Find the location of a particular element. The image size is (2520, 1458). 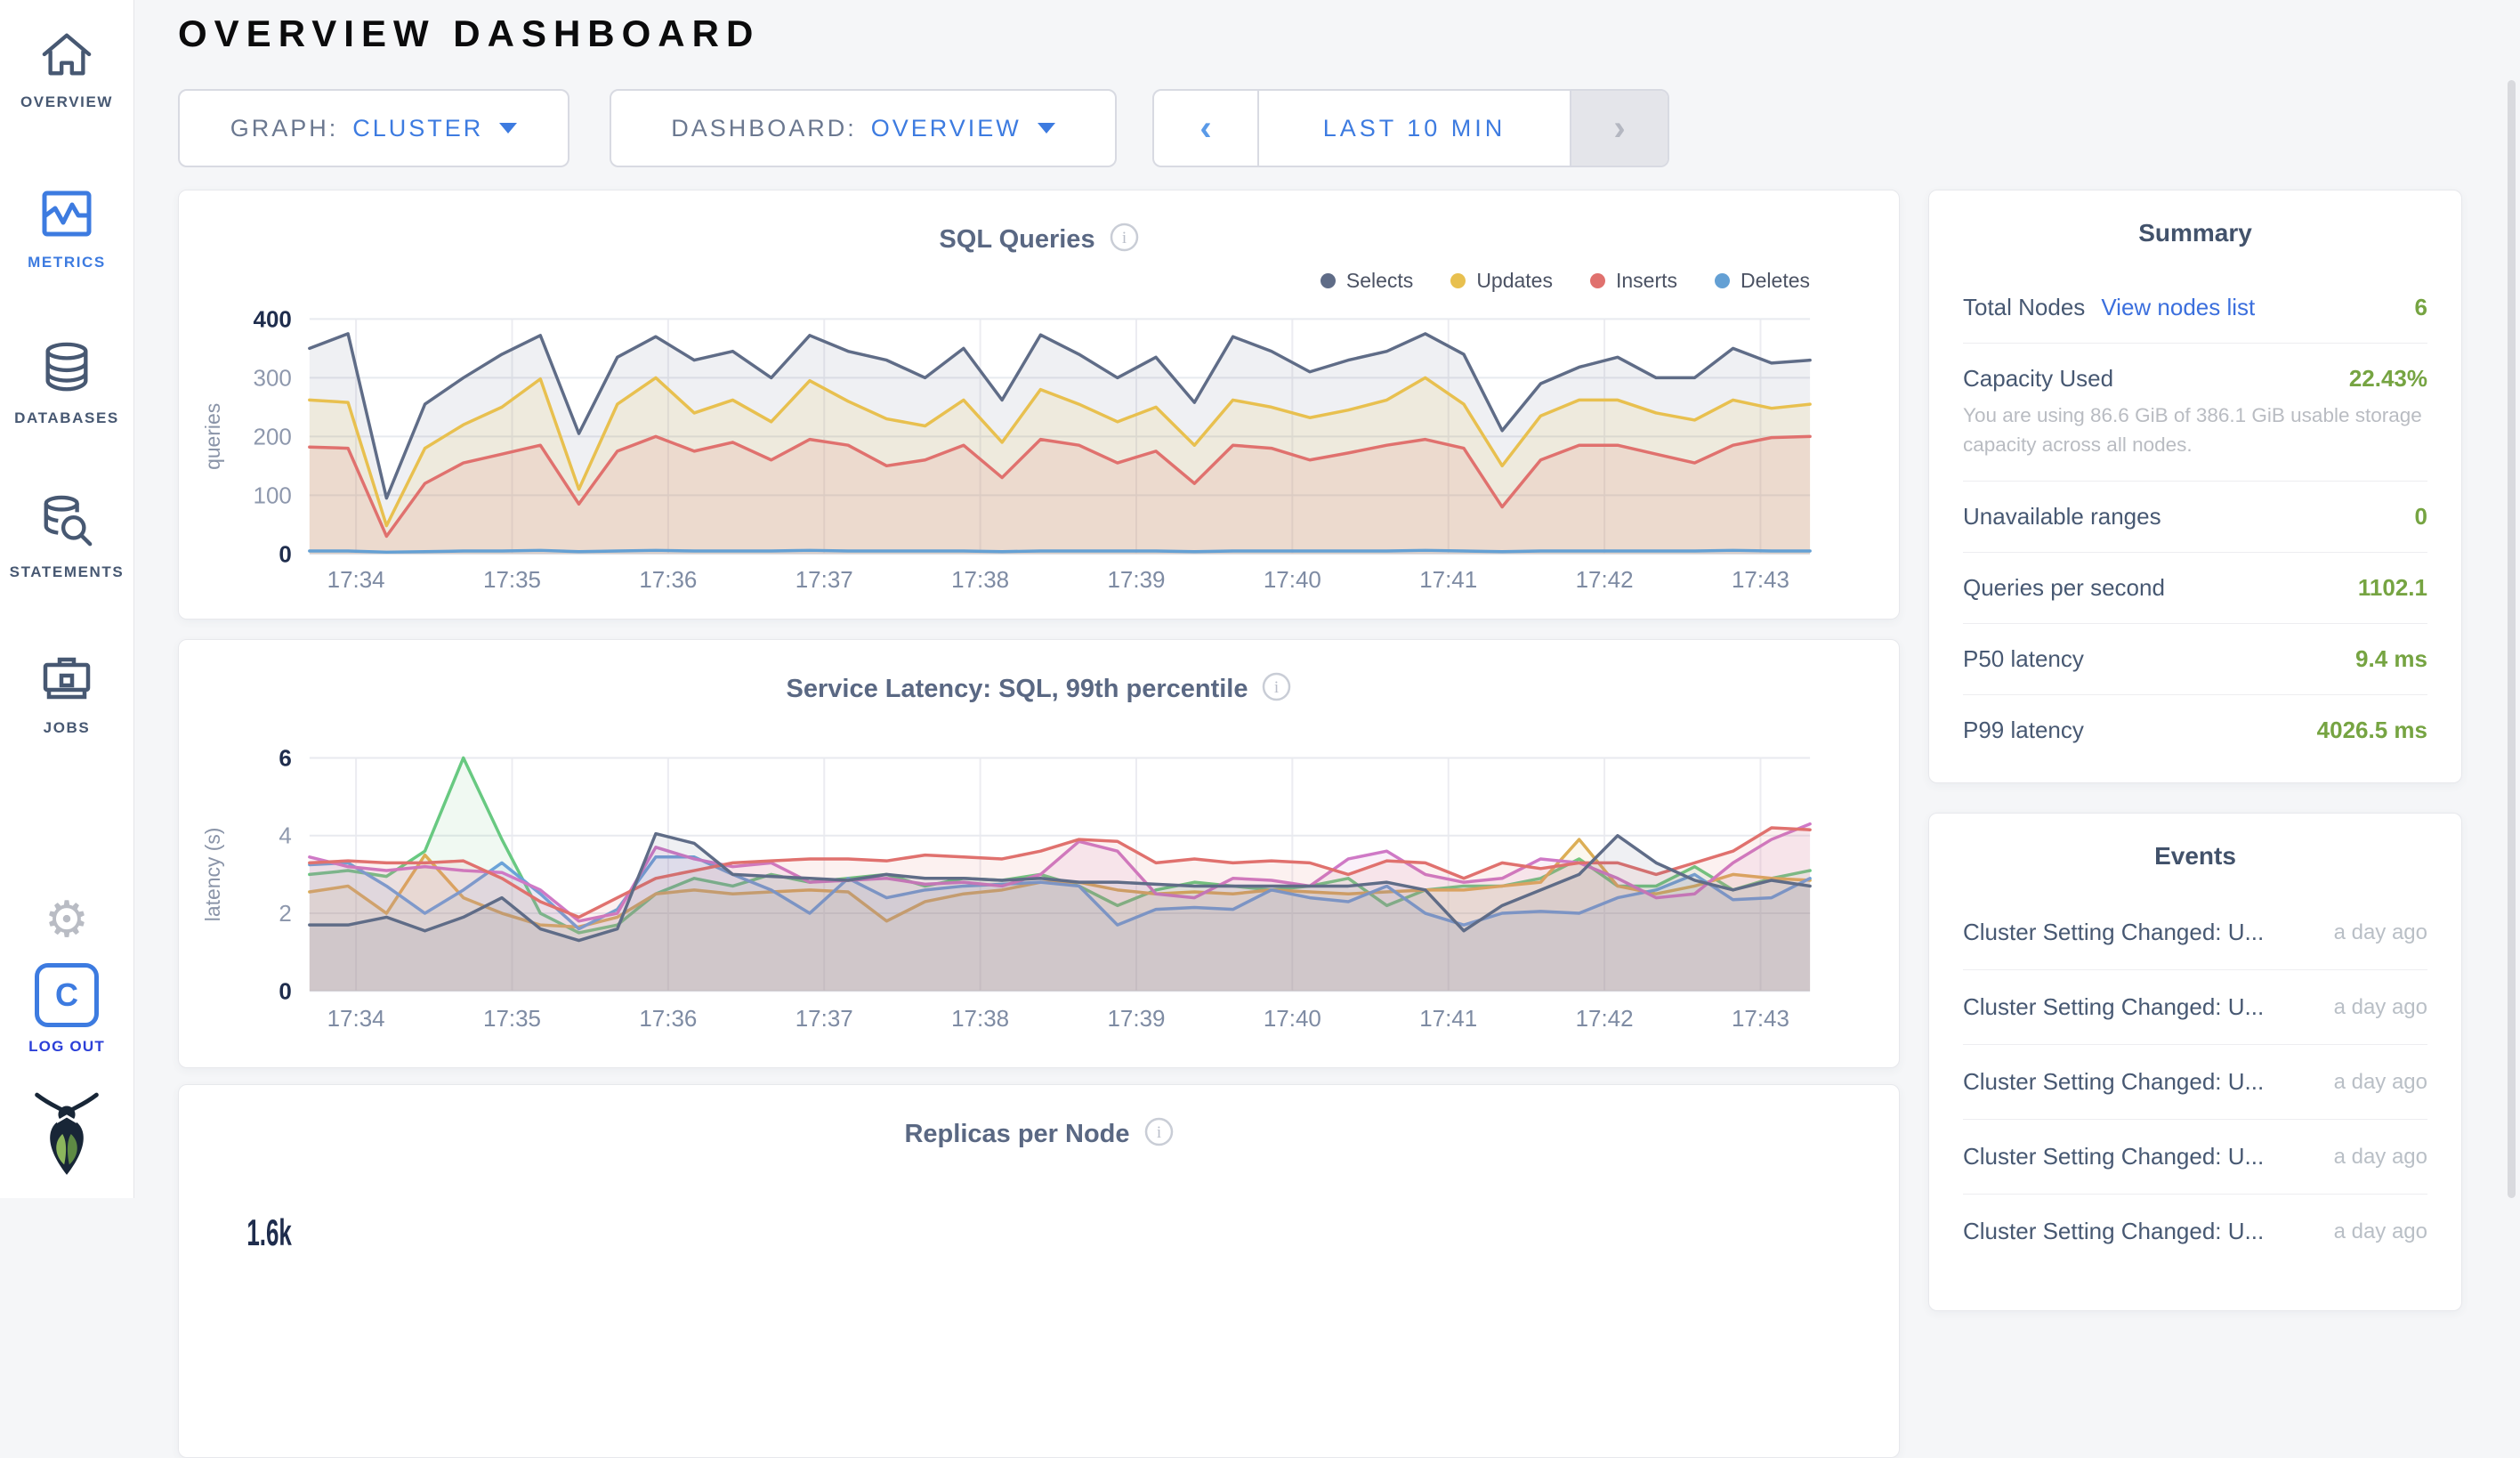

deletes-dot-icon is located at coordinates (1723, 280).